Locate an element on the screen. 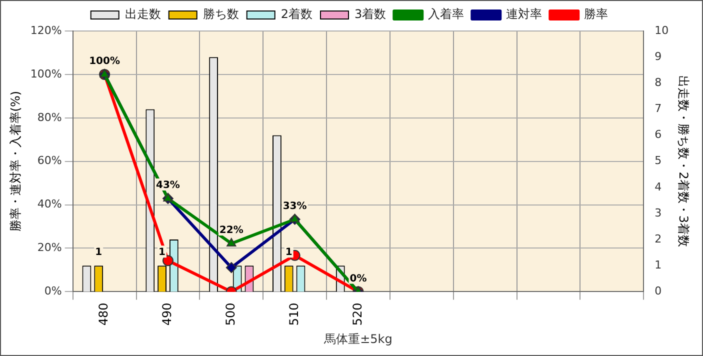  x-tick-label: 500 is located at coordinates (231, 314).